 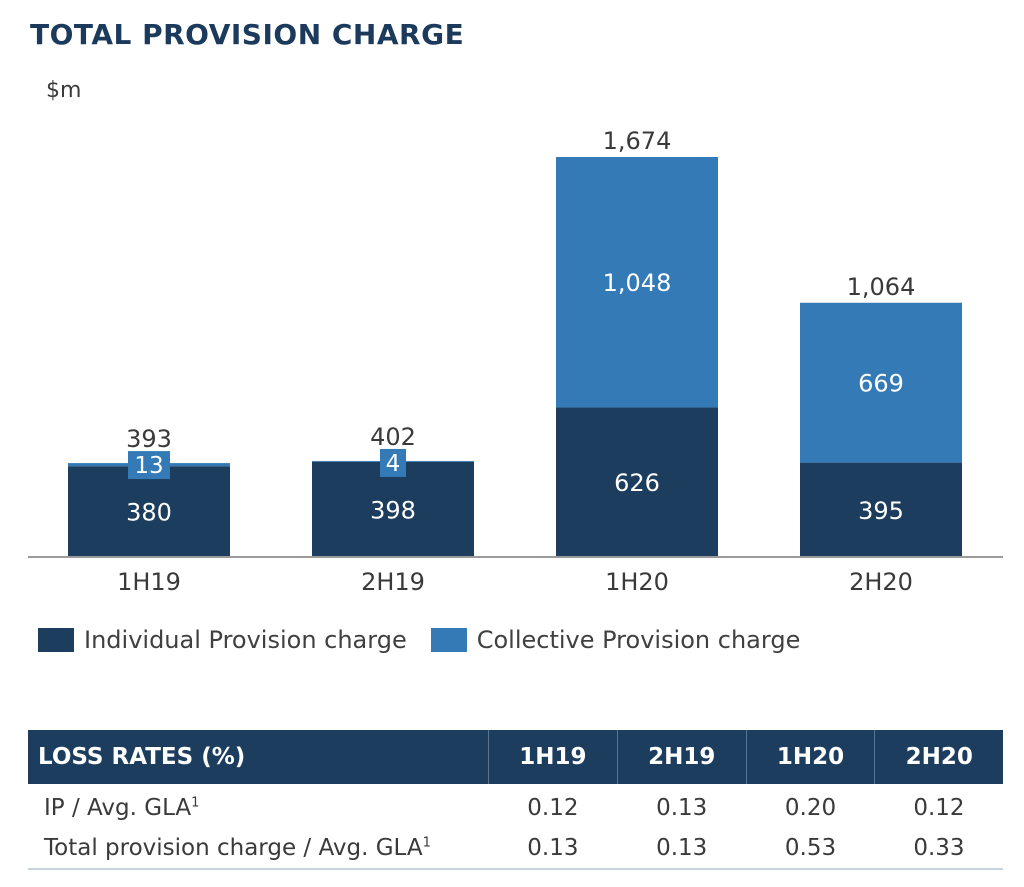 I want to click on x-tick-label-2h19: 2H19, so click(x=393, y=582).